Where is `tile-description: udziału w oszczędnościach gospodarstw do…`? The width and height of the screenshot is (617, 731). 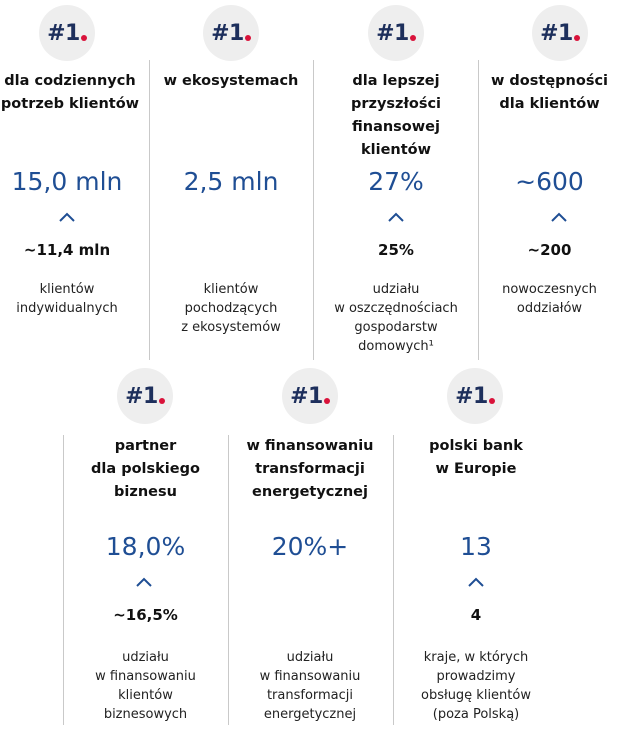
tile-description: udziału w oszczędnościach gospodarstw do… is located at coordinates (396, 318).